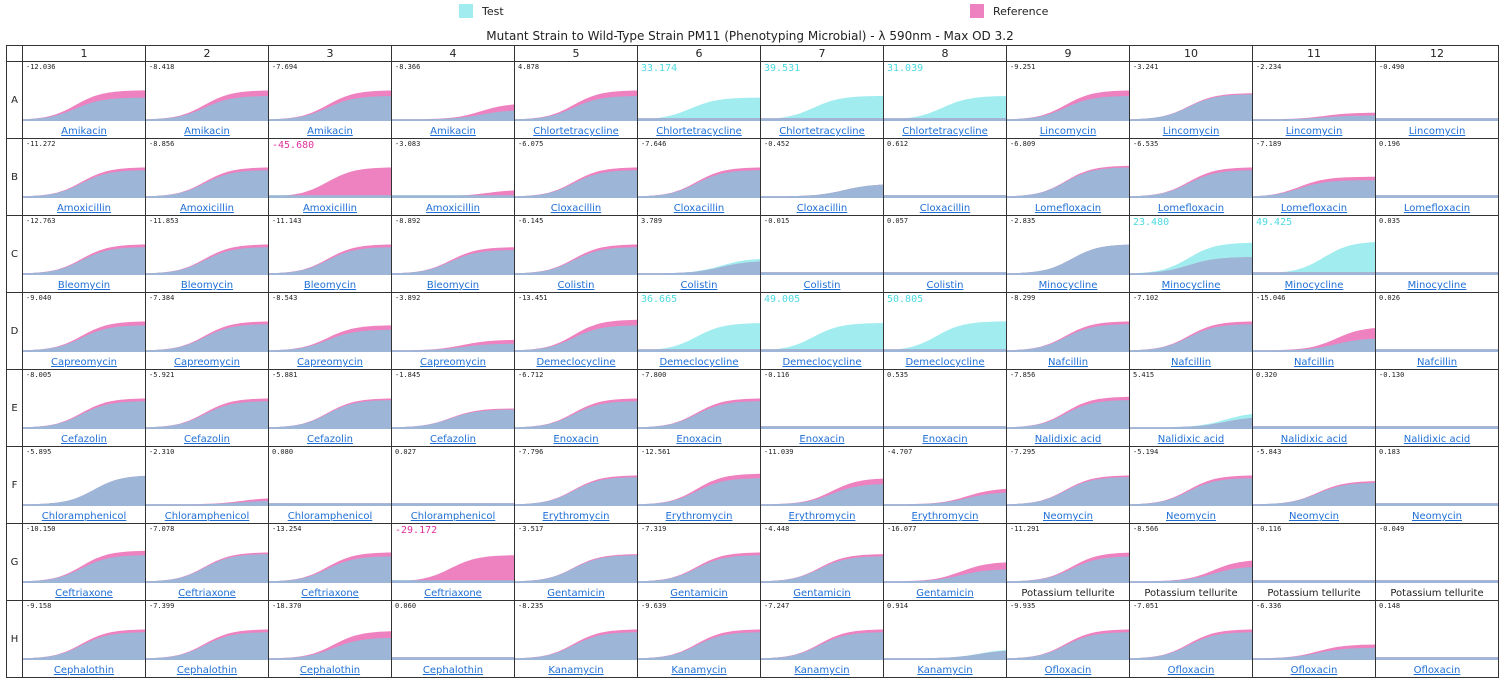  I want to click on well-C3: -11.143 Bleomycin, so click(330, 254).